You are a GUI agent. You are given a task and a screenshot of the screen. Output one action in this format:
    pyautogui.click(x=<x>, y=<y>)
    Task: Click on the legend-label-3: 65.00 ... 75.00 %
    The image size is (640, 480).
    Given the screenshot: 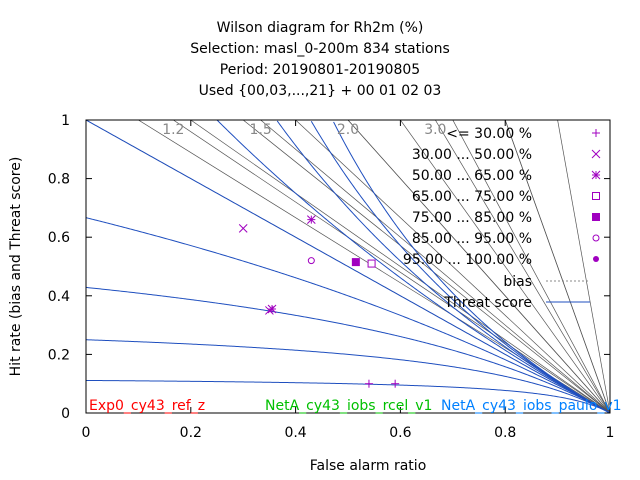 What is the action you would take?
    pyautogui.click(x=472, y=197)
    